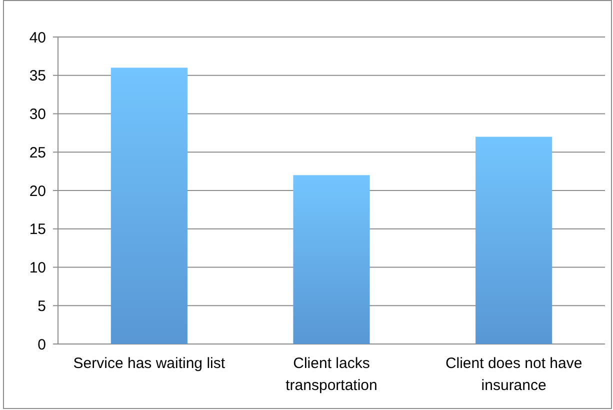 Image resolution: width=613 pixels, height=410 pixels. What do you see at coordinates (37, 268) in the screenshot?
I see `y-tick-label: 10` at bounding box center [37, 268].